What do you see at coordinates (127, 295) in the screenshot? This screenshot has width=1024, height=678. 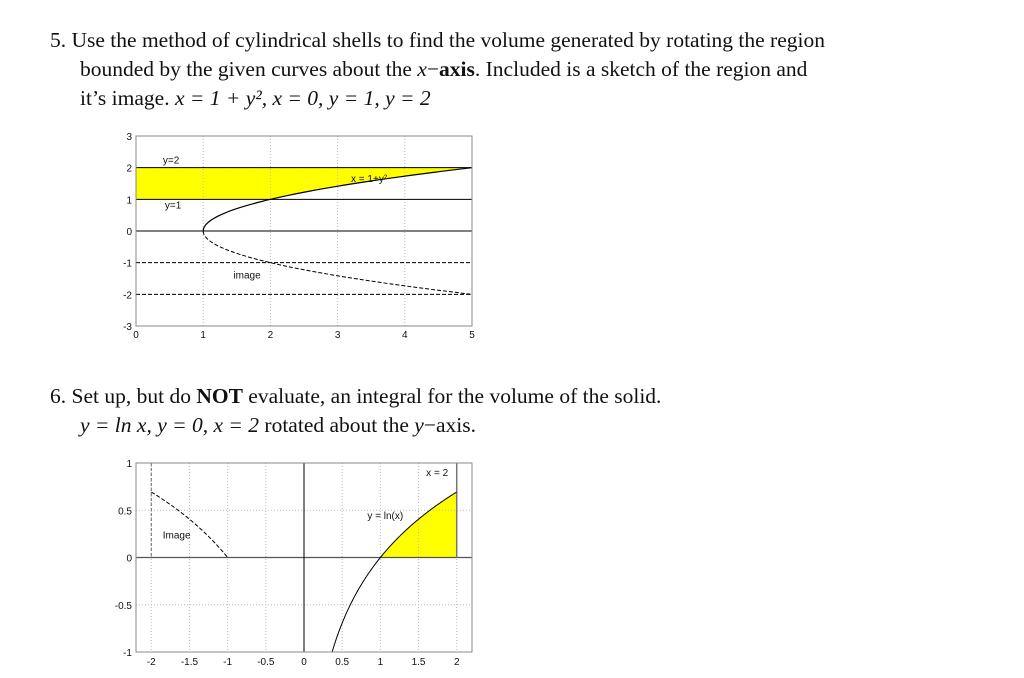 I see `y-tick-label: -2` at bounding box center [127, 295].